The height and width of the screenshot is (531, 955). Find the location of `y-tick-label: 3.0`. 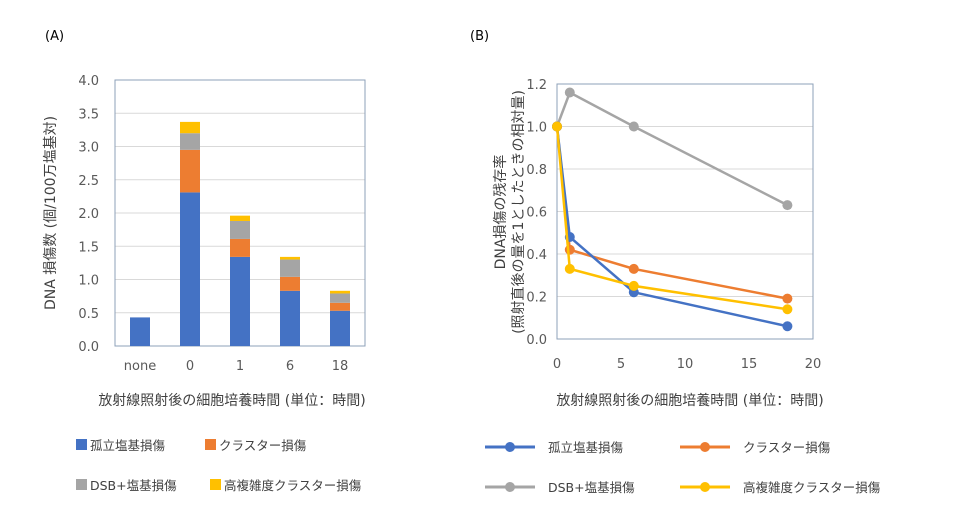

y-tick-label: 3.0 is located at coordinates (88, 148).